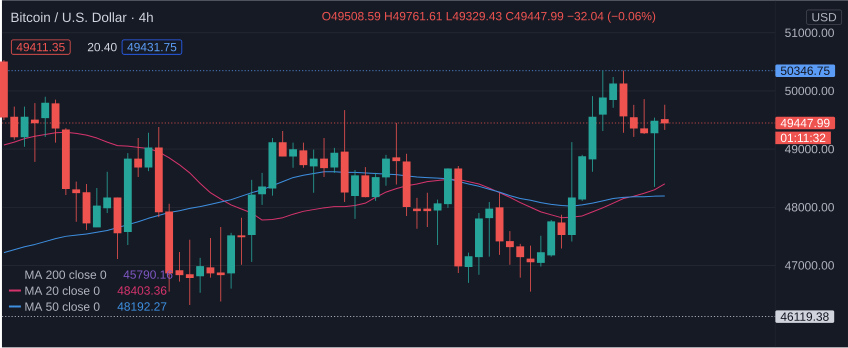 The image size is (848, 348). I want to click on legend-label: MA 50 close 0, so click(62, 307).